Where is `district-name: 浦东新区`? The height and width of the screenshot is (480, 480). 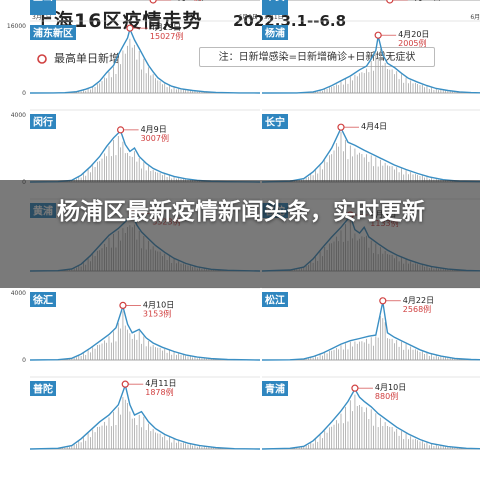
district-name: 浦东新区 is located at coordinates (53, 33).